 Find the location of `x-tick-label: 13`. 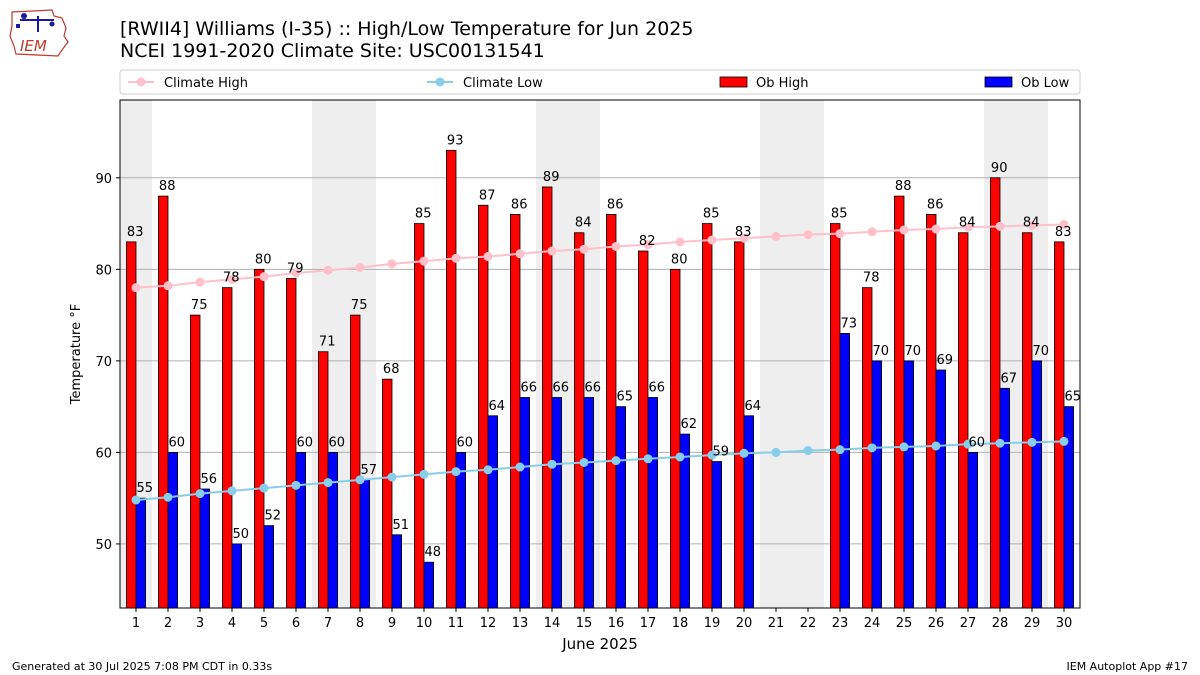

x-tick-label: 13 is located at coordinates (520, 623).